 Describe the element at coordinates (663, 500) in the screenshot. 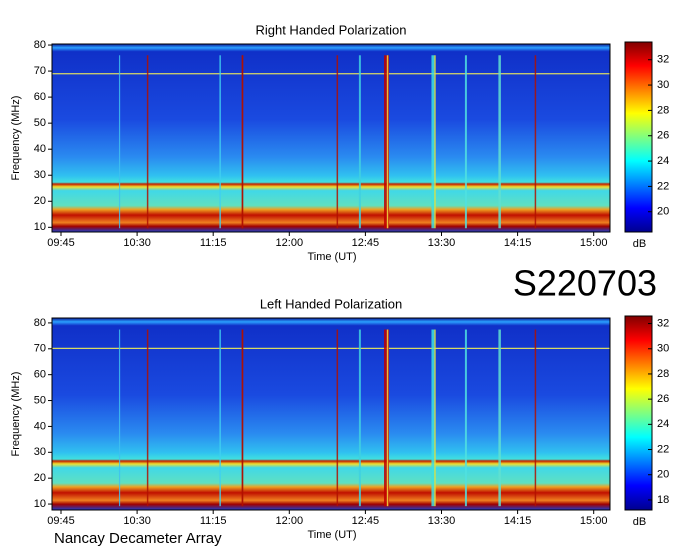

I see `colorbar-tick-label: 18` at that location.